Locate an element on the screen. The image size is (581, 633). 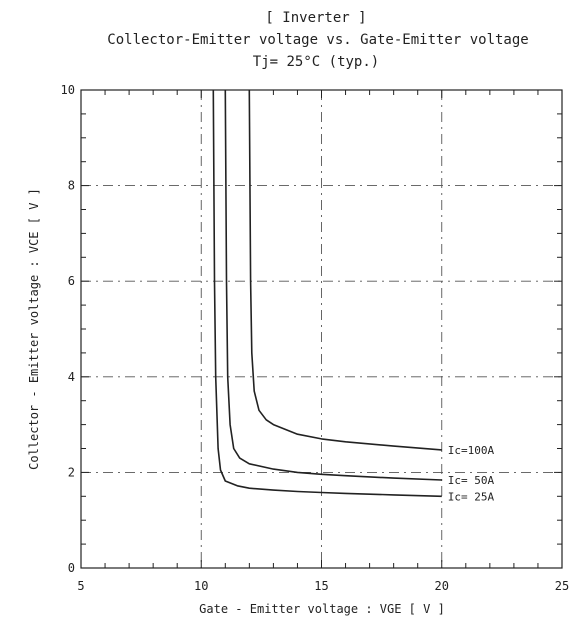
x-axis-title: Gate - Emitter voltage : VGE [ V ] is located at coordinates (322, 609).